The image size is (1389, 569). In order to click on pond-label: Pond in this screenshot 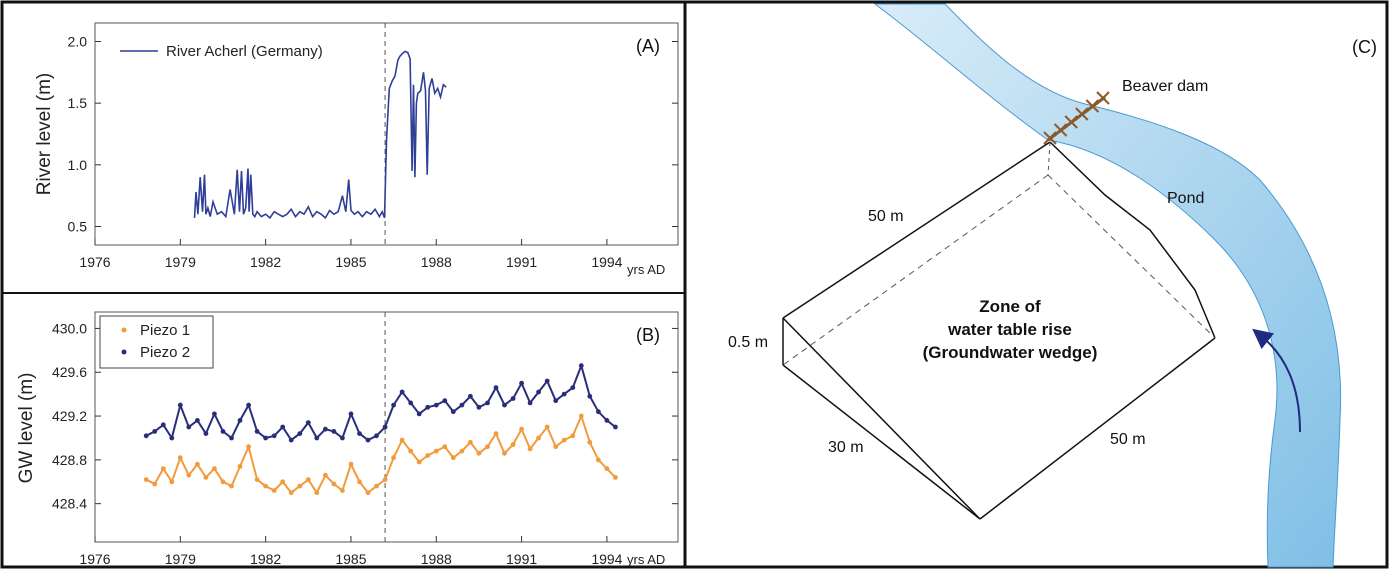, I will do `click(1185, 198)`.